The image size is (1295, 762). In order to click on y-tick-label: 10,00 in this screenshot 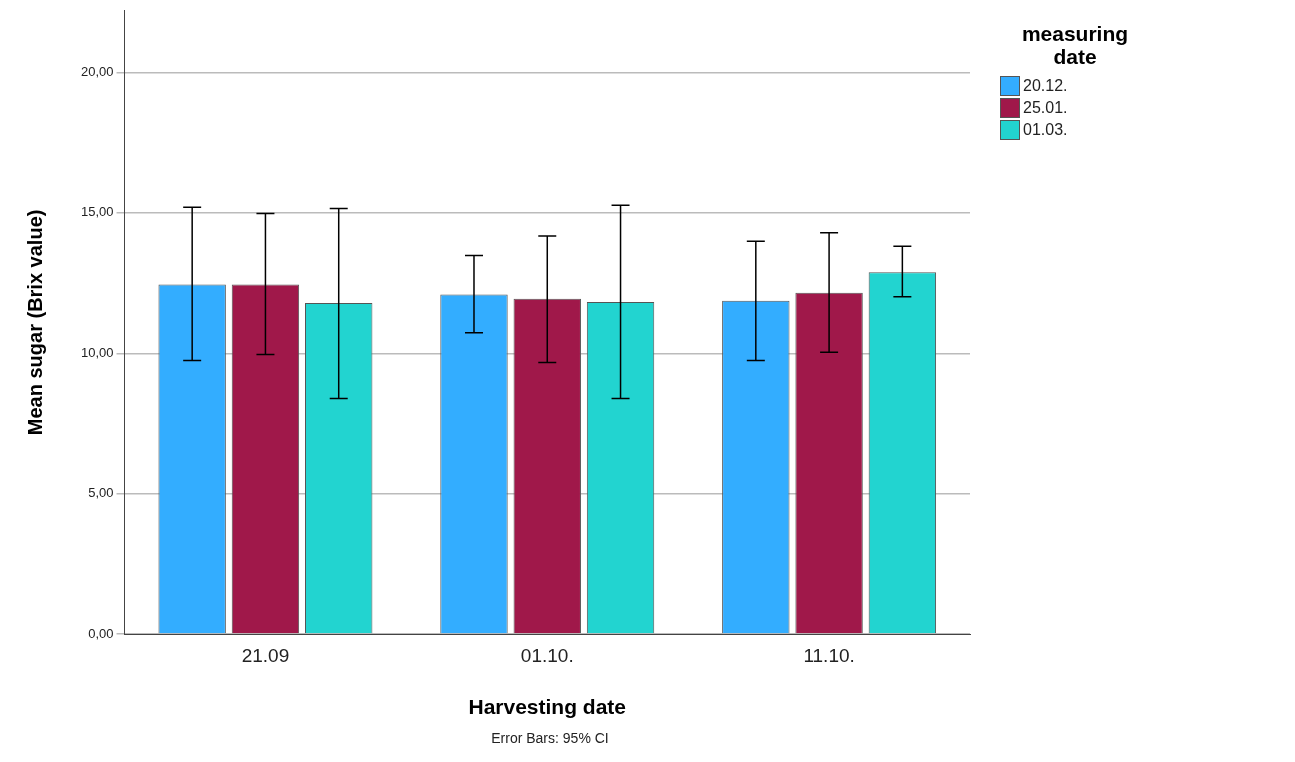, I will do `click(97, 352)`.